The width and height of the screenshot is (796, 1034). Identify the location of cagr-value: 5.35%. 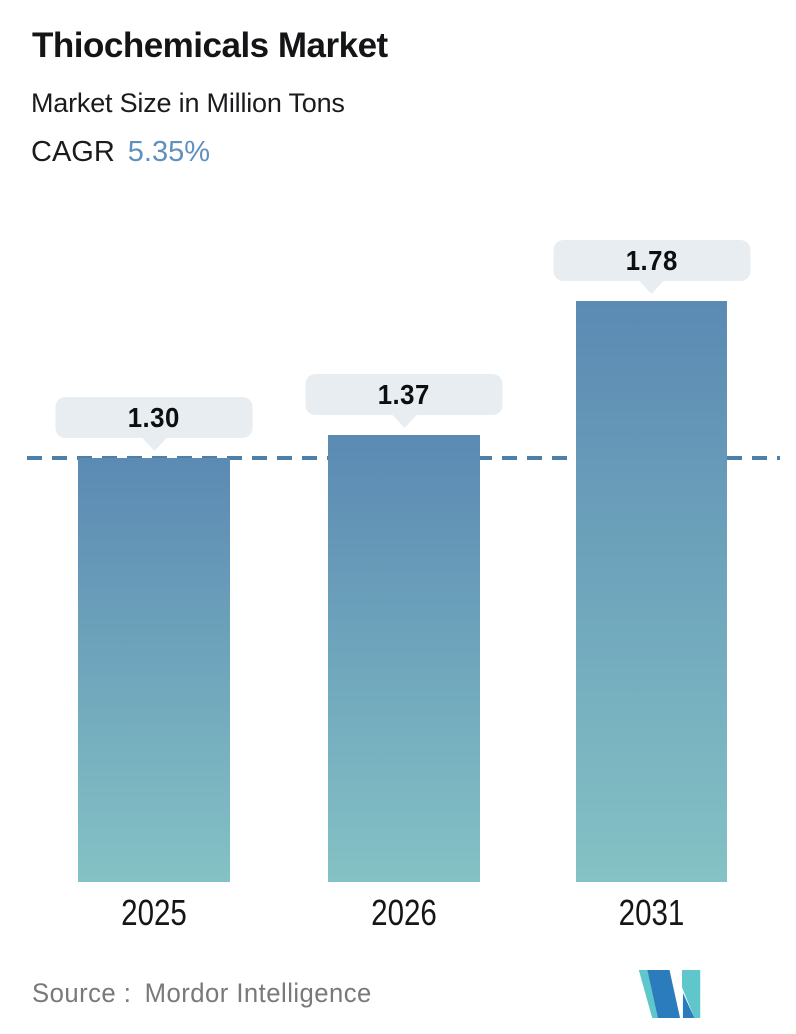
(169, 152).